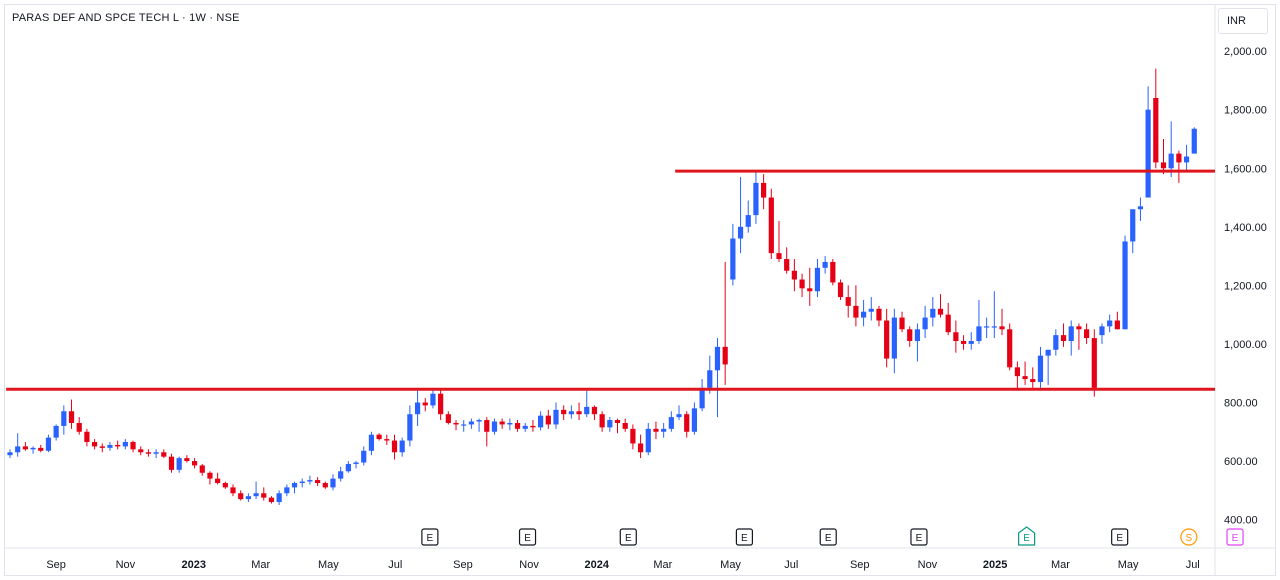 The width and height of the screenshot is (1280, 580). What do you see at coordinates (56, 565) in the screenshot?
I see `time-tick-label: Sep` at bounding box center [56, 565].